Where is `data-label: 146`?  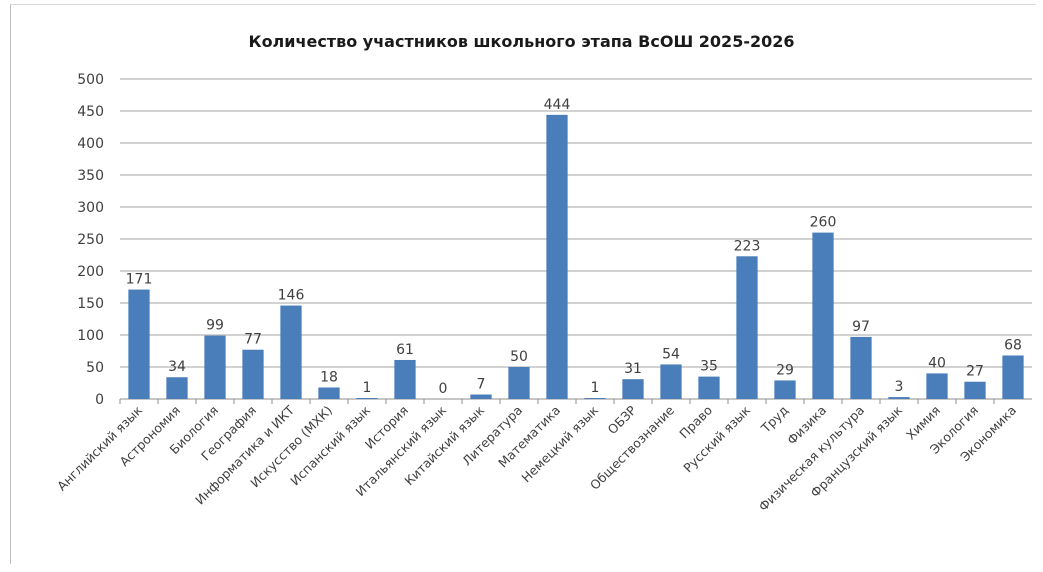
data-label: 146 is located at coordinates (291, 296).